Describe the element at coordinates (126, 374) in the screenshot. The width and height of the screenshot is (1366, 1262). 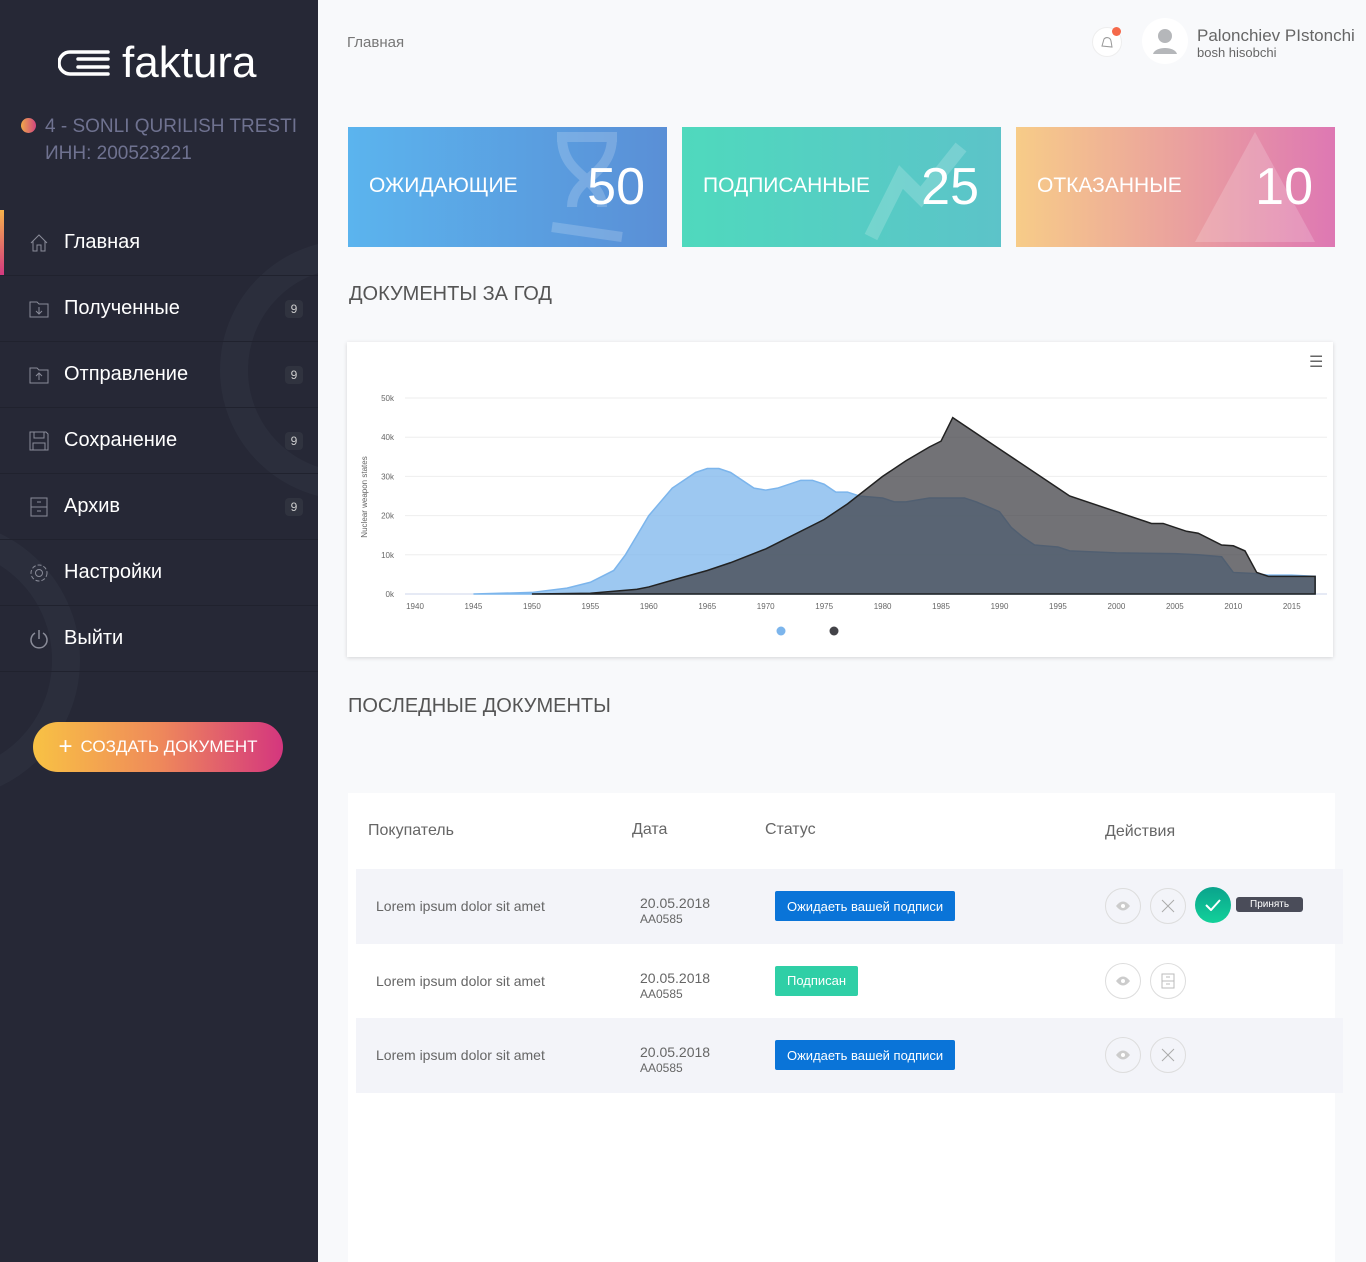
I see `sidebar-item-label: Отправление` at that location.